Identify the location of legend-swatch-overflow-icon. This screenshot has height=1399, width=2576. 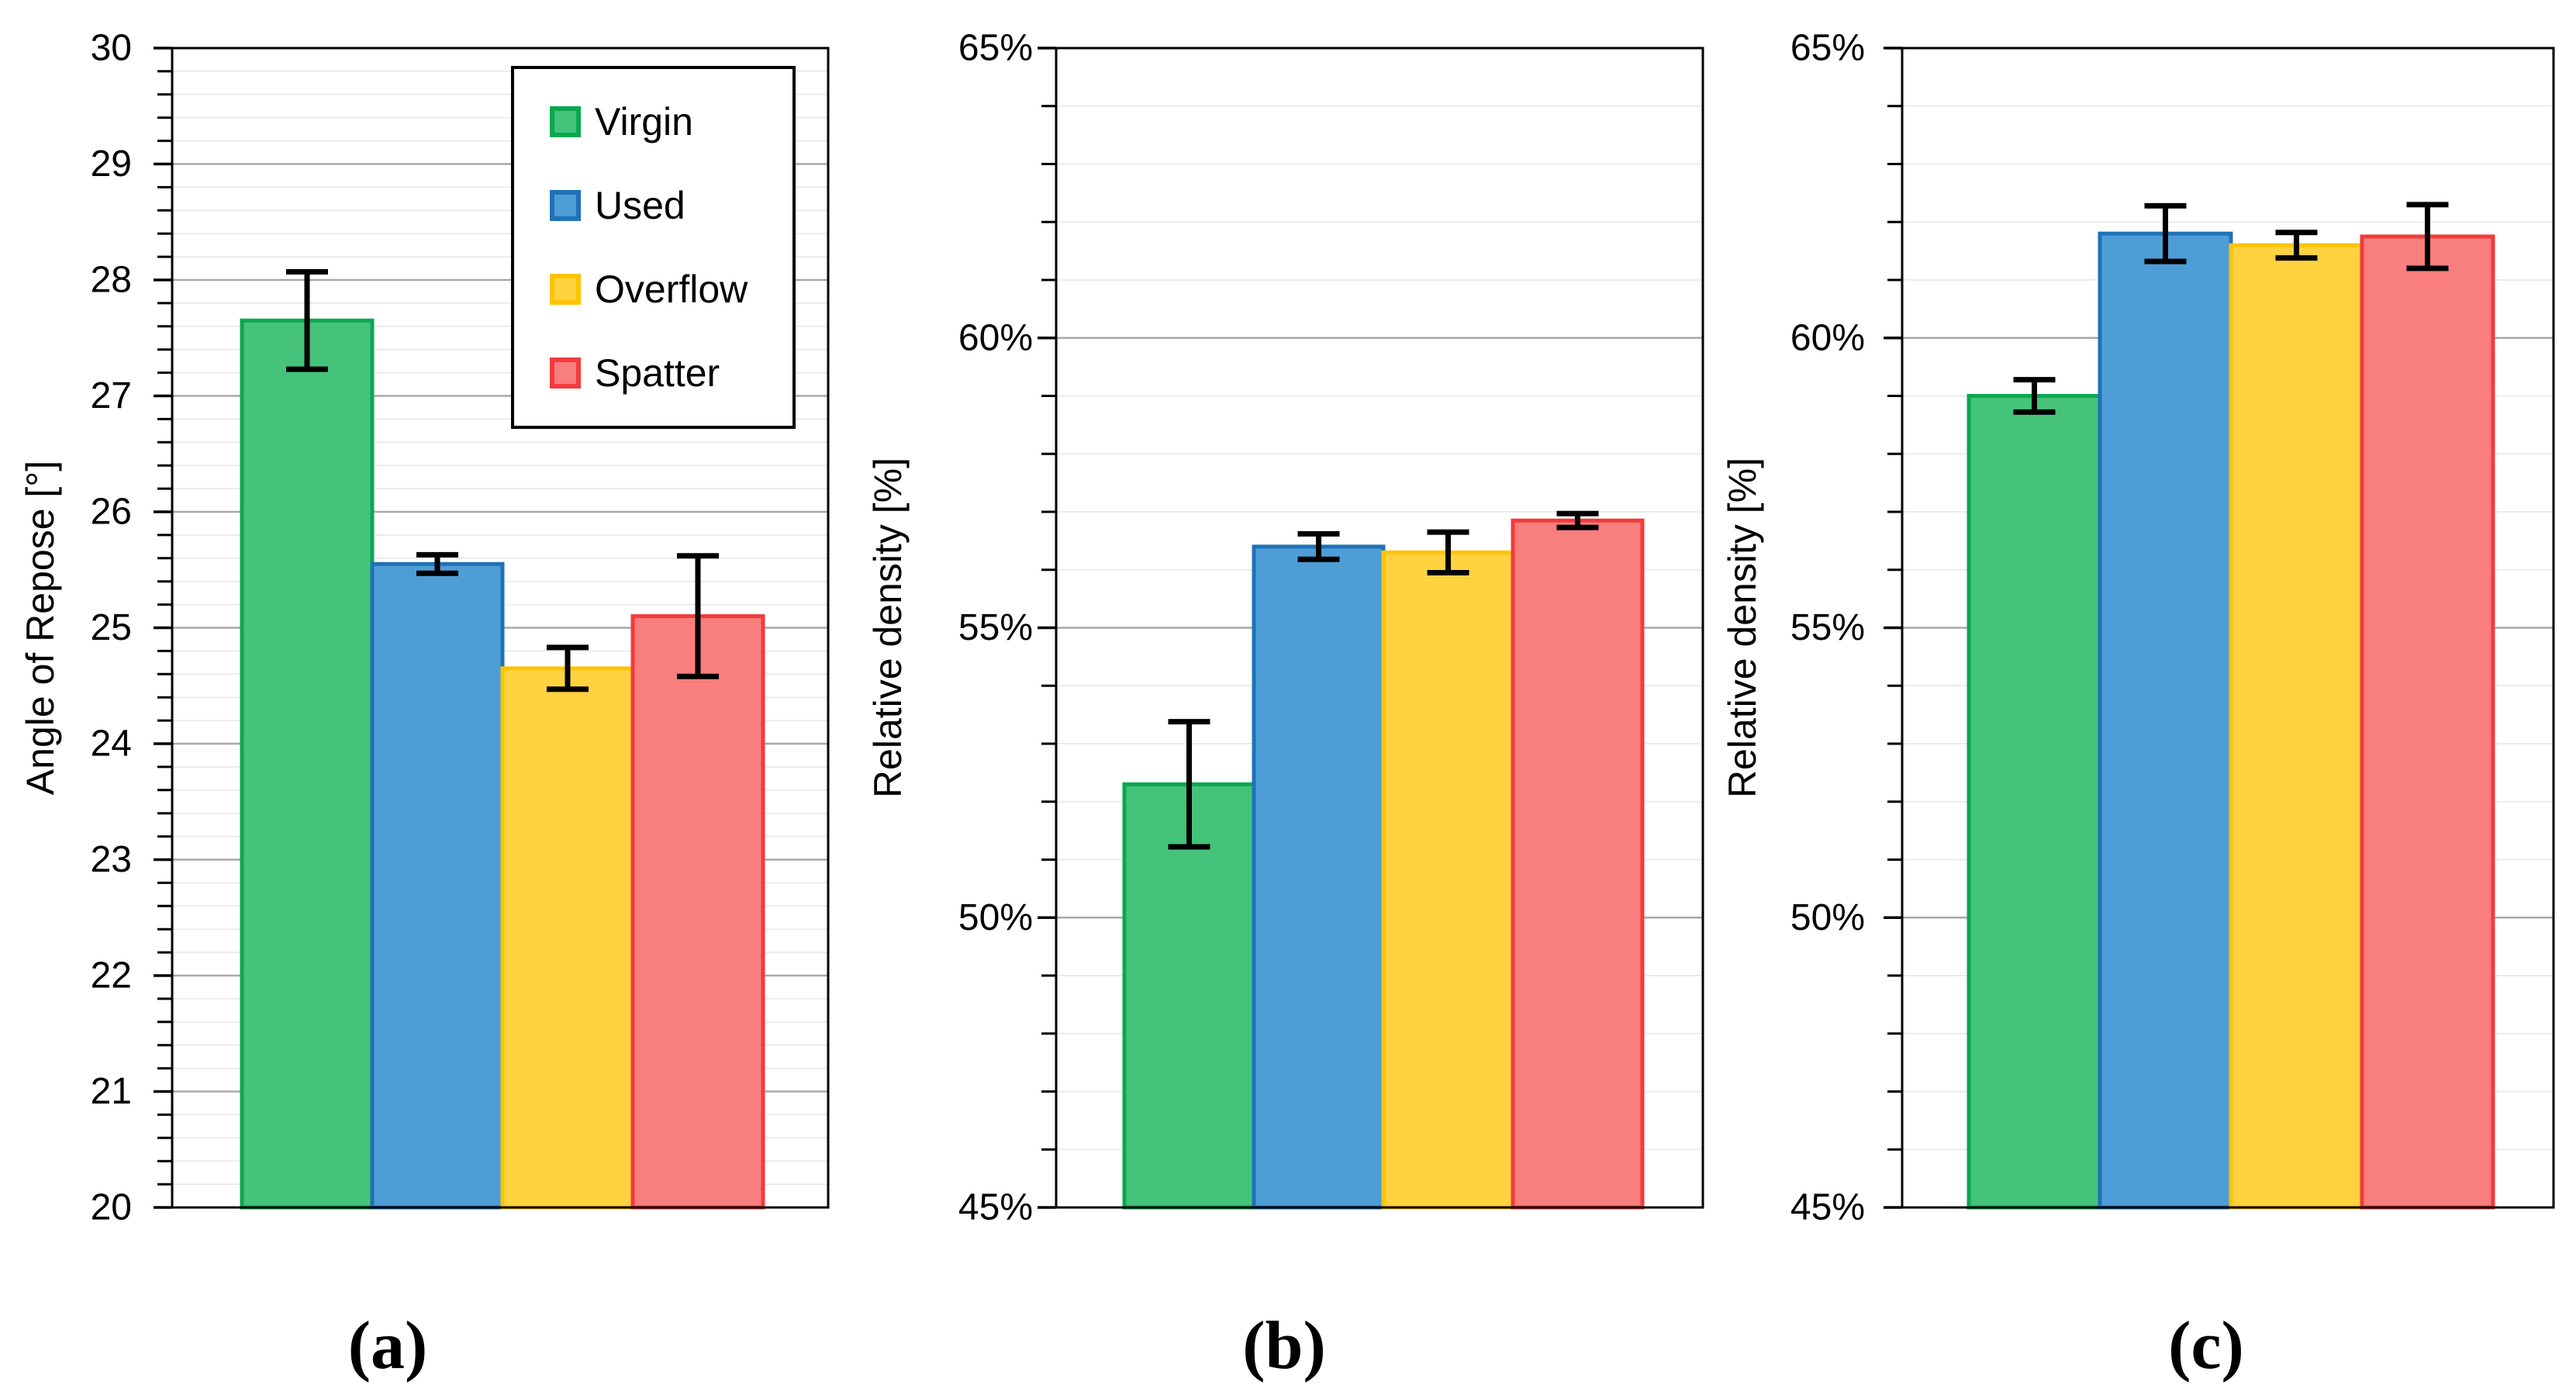
(565, 289).